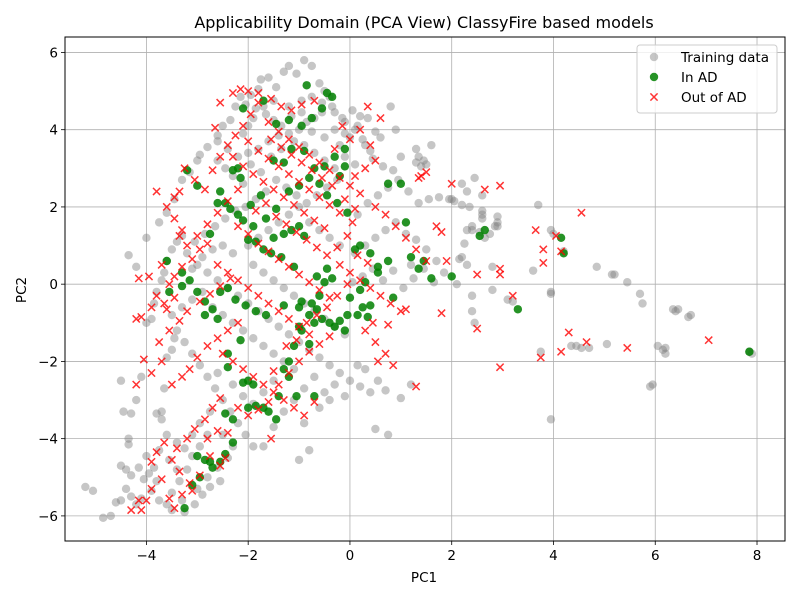 This screenshot has height=600, width=800. What do you see at coordinates (48, 362) in the screenshot?
I see `y-tick-label: −2` at bounding box center [48, 362].